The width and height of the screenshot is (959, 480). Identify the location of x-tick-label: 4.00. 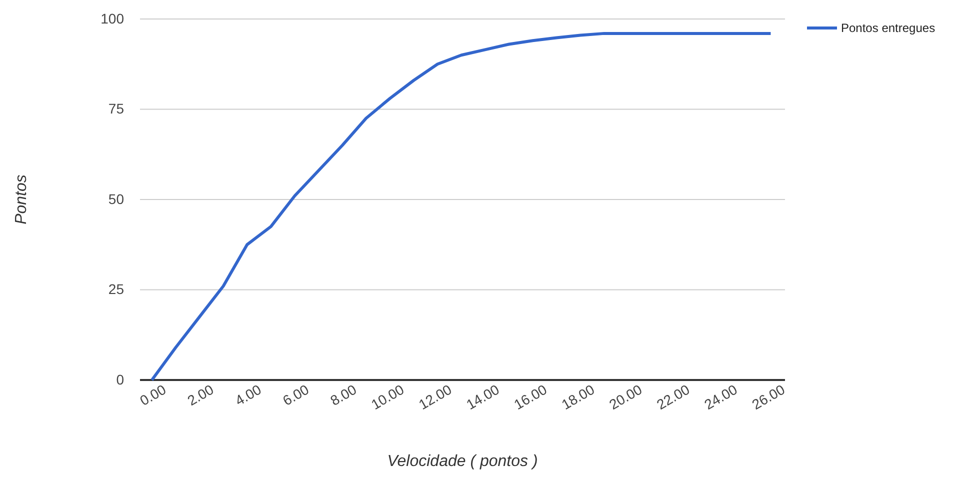
(248, 395).